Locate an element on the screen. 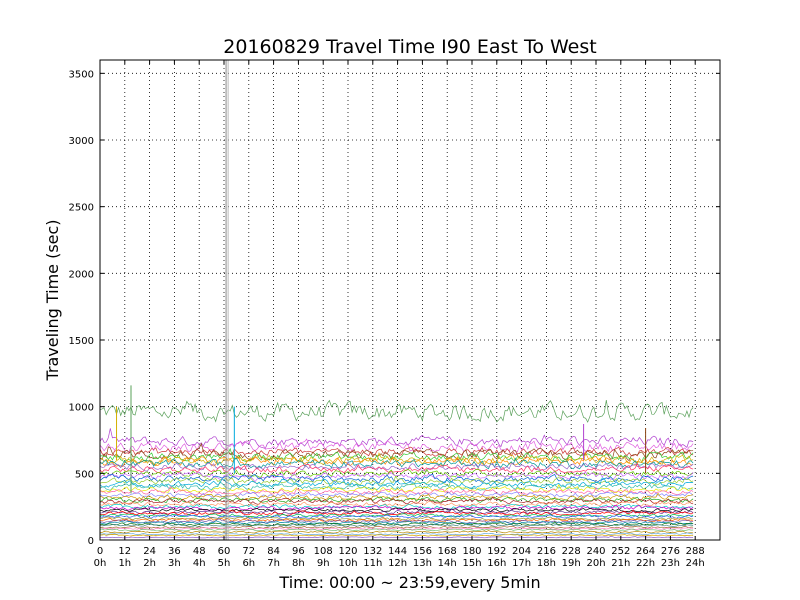 This screenshot has width=800, height=600. x-tick-label: 0 is located at coordinates (100, 551).